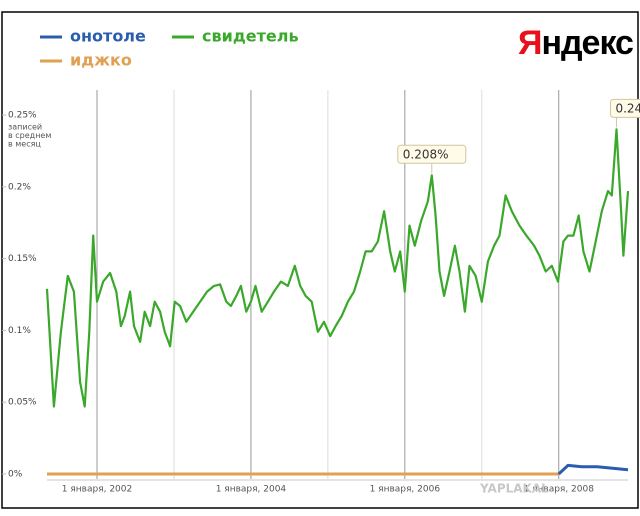 This screenshot has height=516, width=640. Describe the element at coordinates (514, 489) in the screenshot. I see `watermark: YAPLAKAL` at that location.